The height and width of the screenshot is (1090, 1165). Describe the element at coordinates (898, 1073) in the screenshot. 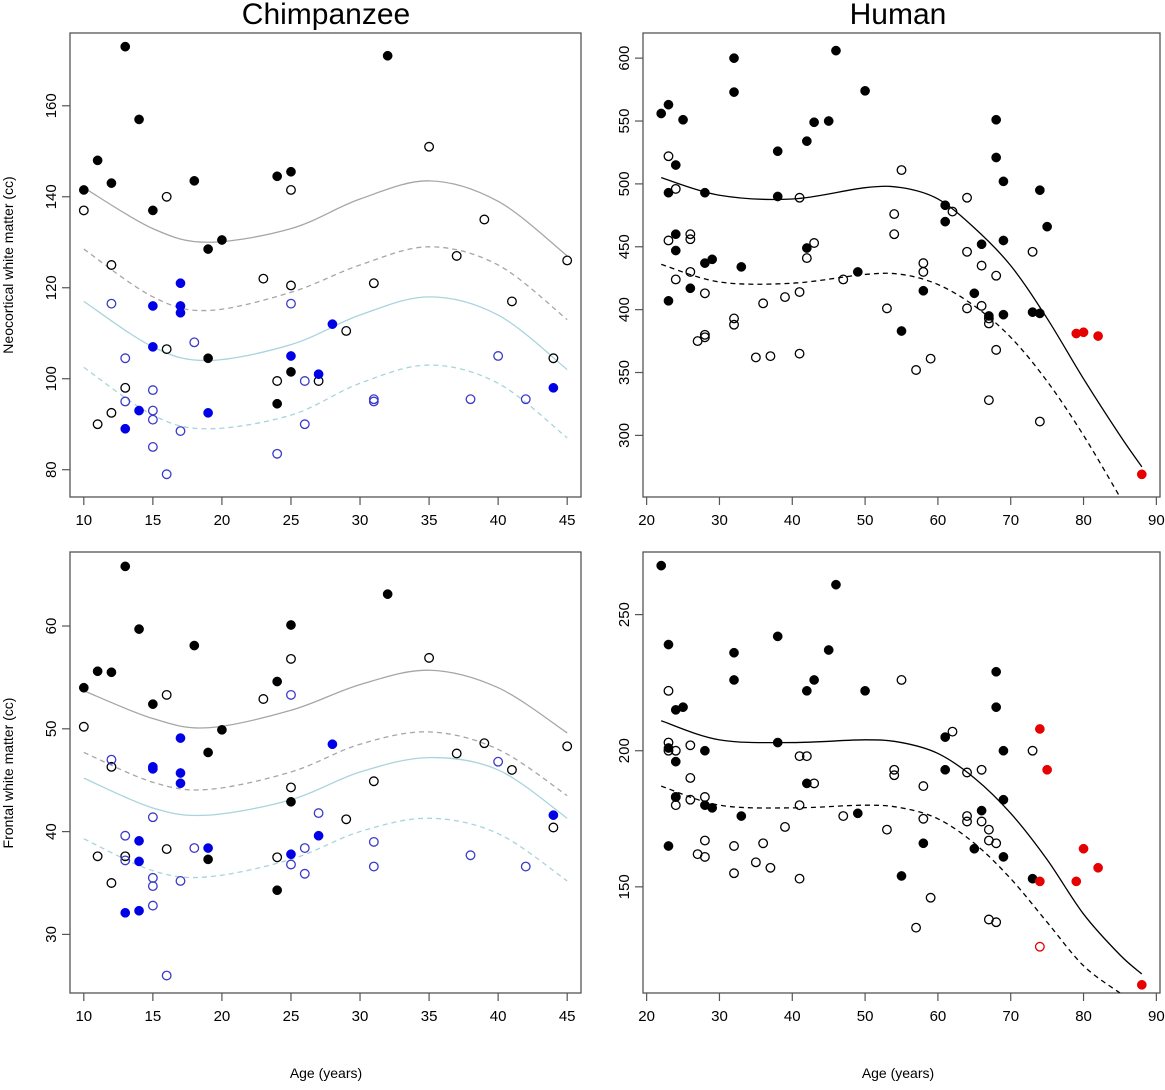

I see `xlabel-human: Age (years)` at that location.